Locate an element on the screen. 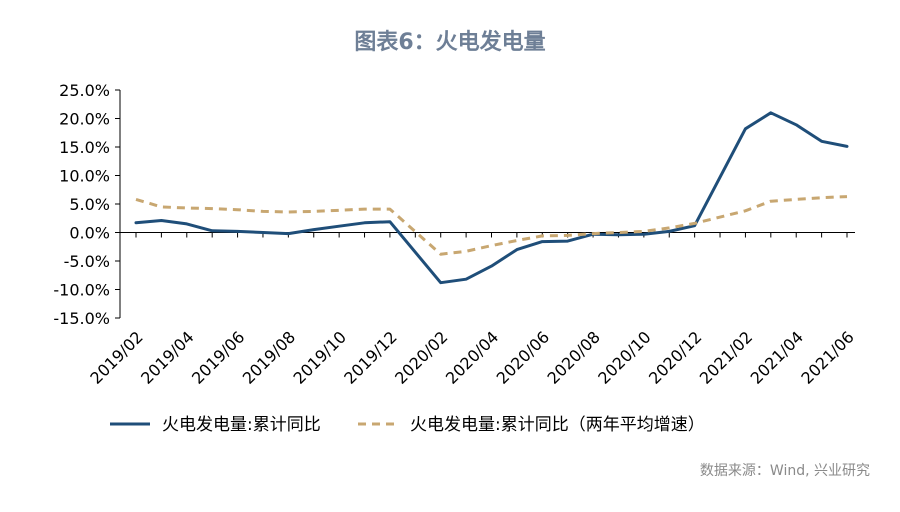 The width and height of the screenshot is (900, 512). y-tick-label: 15.0% is located at coordinates (84, 147).